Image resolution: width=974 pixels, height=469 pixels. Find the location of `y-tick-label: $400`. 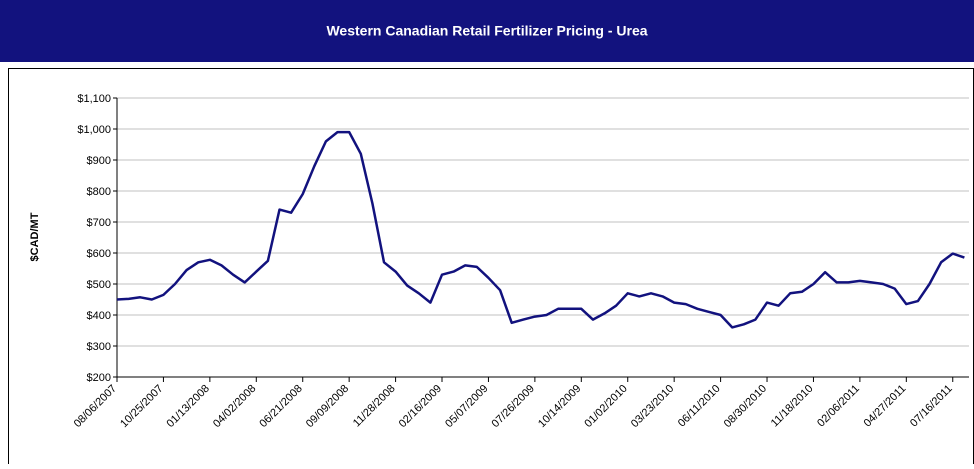

y-tick-label: $400 is located at coordinates (99, 316).